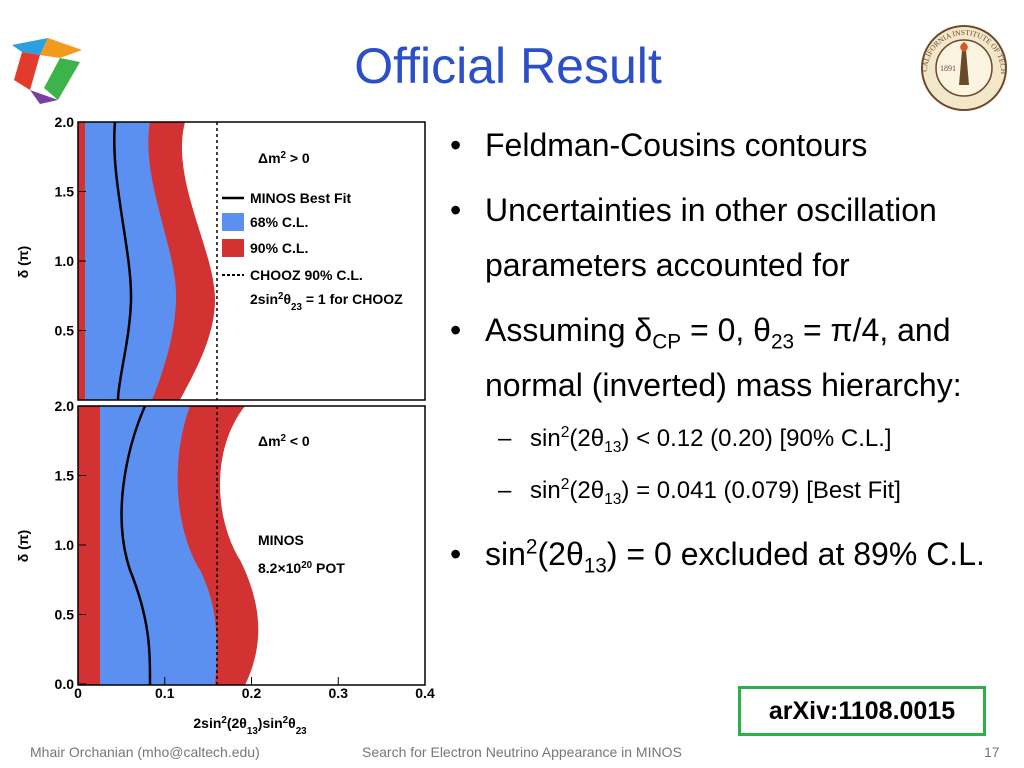 The image size is (1024, 768). I want to click on text-run: ) = 0.041 (0.079) [Best Fit], so click(761, 490).